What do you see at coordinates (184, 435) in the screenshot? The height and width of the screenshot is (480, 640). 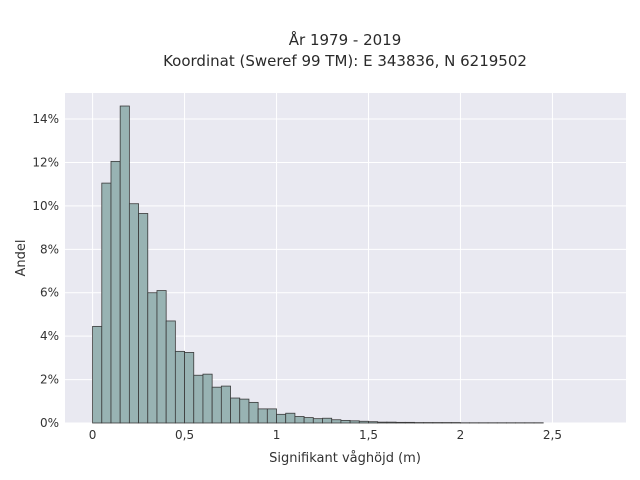 I see `x-tick-label: 0,5` at bounding box center [184, 435].